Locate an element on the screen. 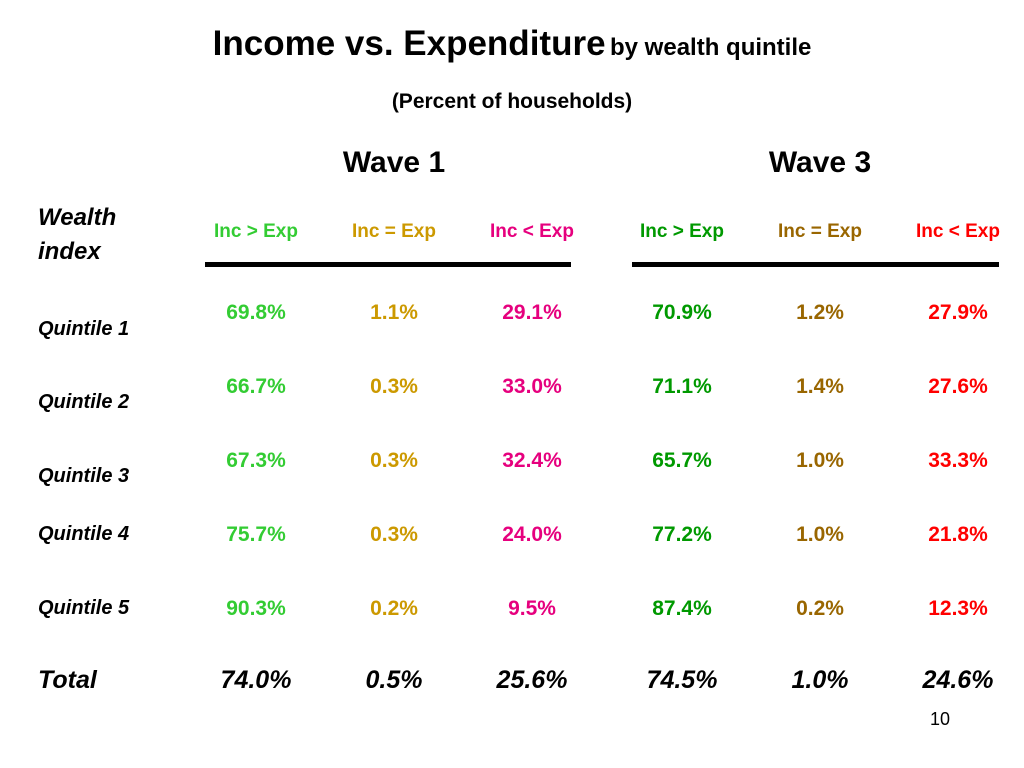  row-label-quintile-4: Quintile 4 is located at coordinates (84, 534).